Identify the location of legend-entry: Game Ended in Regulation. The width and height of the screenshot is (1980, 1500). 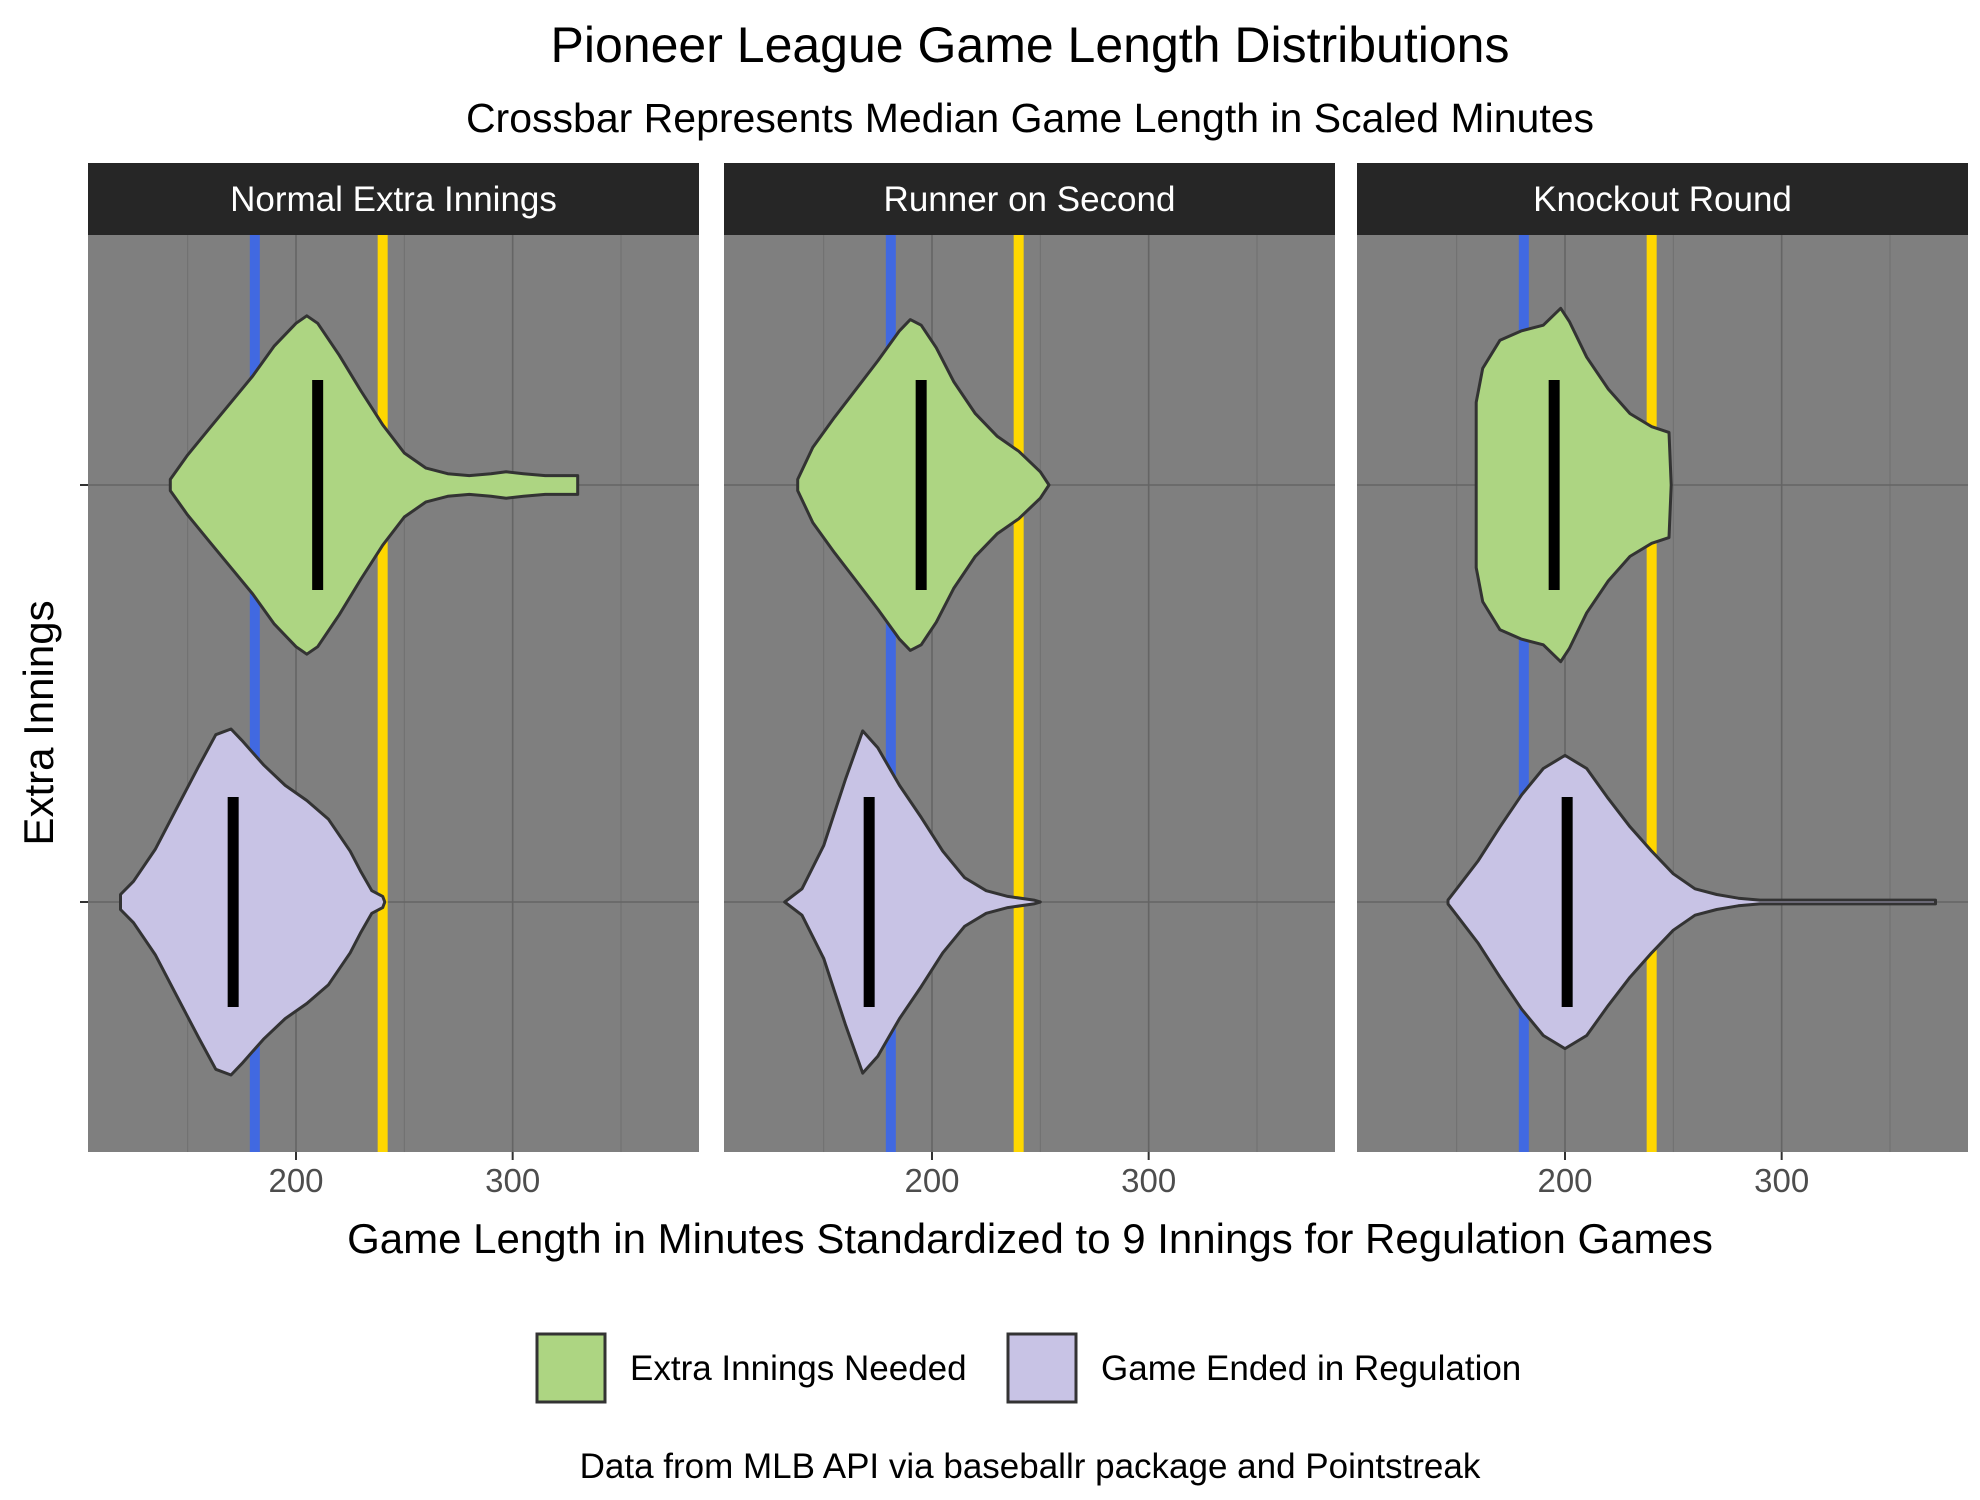
(1263, 1368).